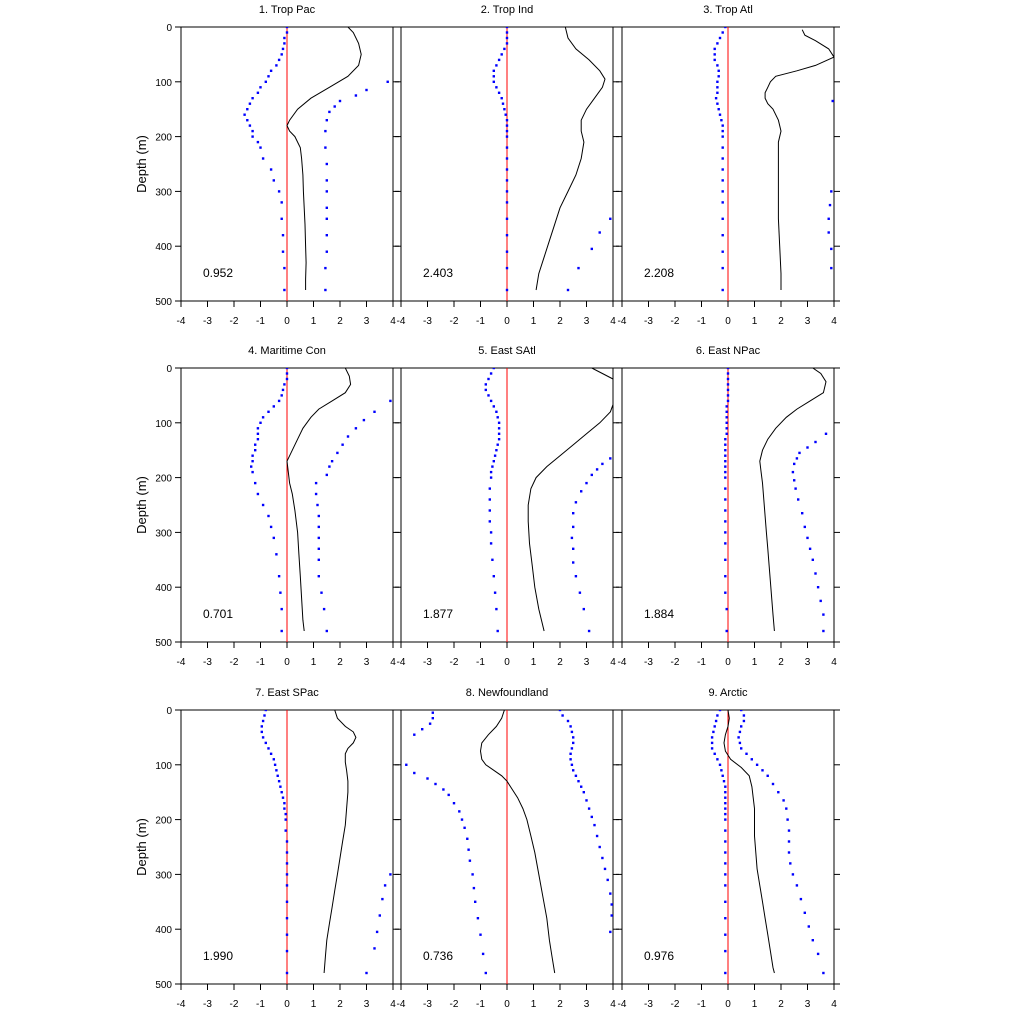 Image resolution: width=1024 pixels, height=1024 pixels. I want to click on annotation-value: 0.952, so click(218, 273).